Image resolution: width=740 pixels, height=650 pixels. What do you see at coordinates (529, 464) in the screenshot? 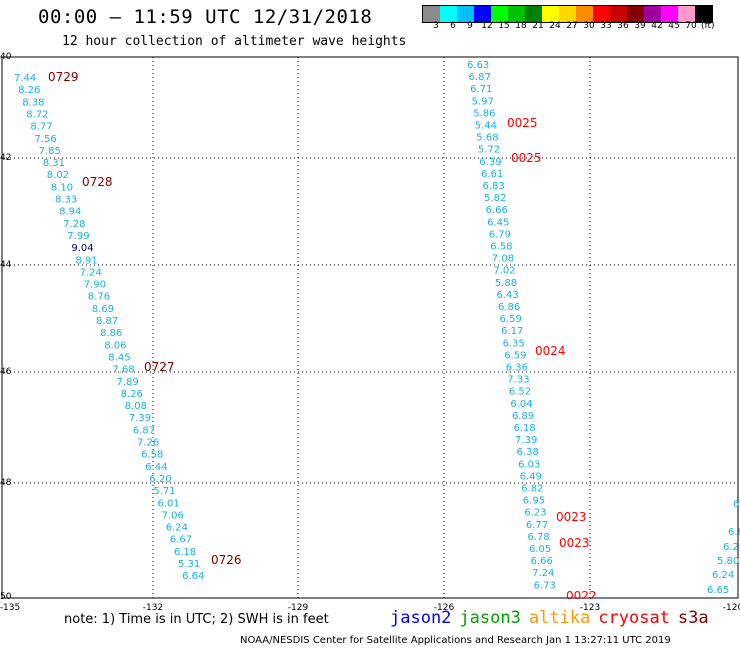
I see `wave-height-value: 6.03` at bounding box center [529, 464].